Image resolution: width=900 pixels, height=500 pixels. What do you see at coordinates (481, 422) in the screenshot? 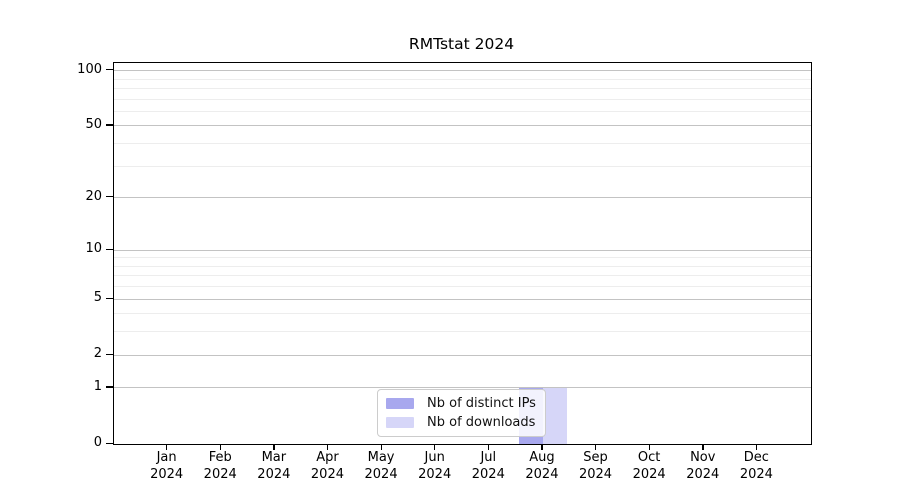
I see `legend-label-downloads: Nb of downloads` at bounding box center [481, 422].